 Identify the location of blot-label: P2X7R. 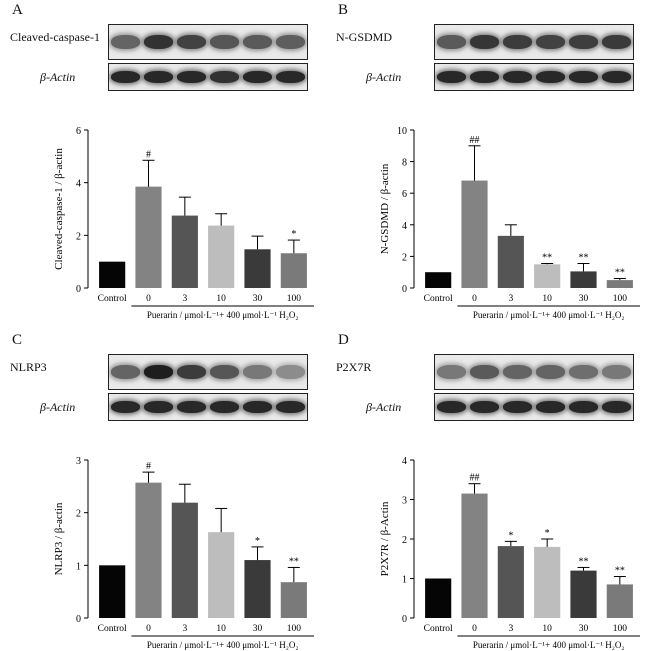
(354, 367).